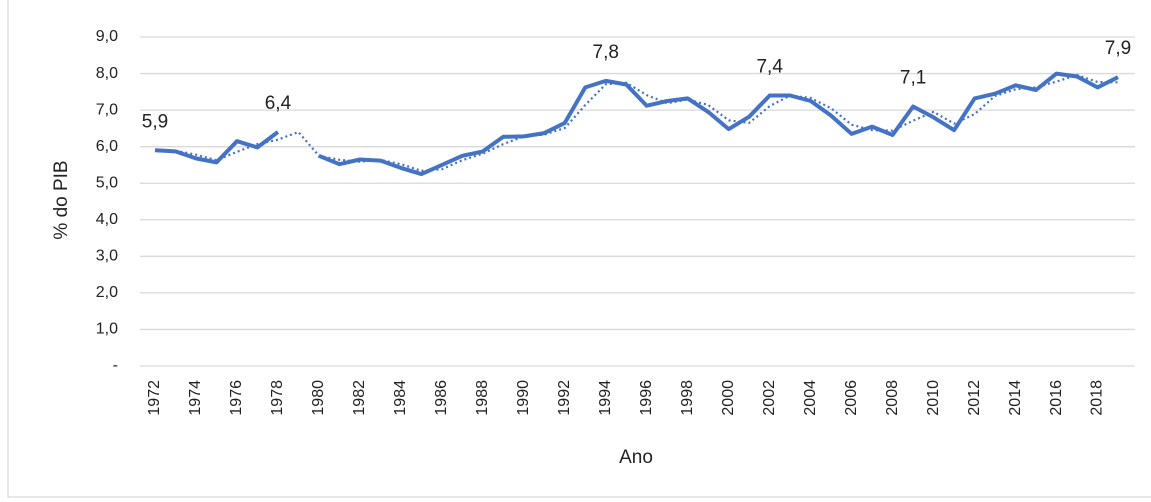 The width and height of the screenshot is (1151, 502). Describe the element at coordinates (636, 457) in the screenshot. I see `x-axis-title: Ano` at that location.